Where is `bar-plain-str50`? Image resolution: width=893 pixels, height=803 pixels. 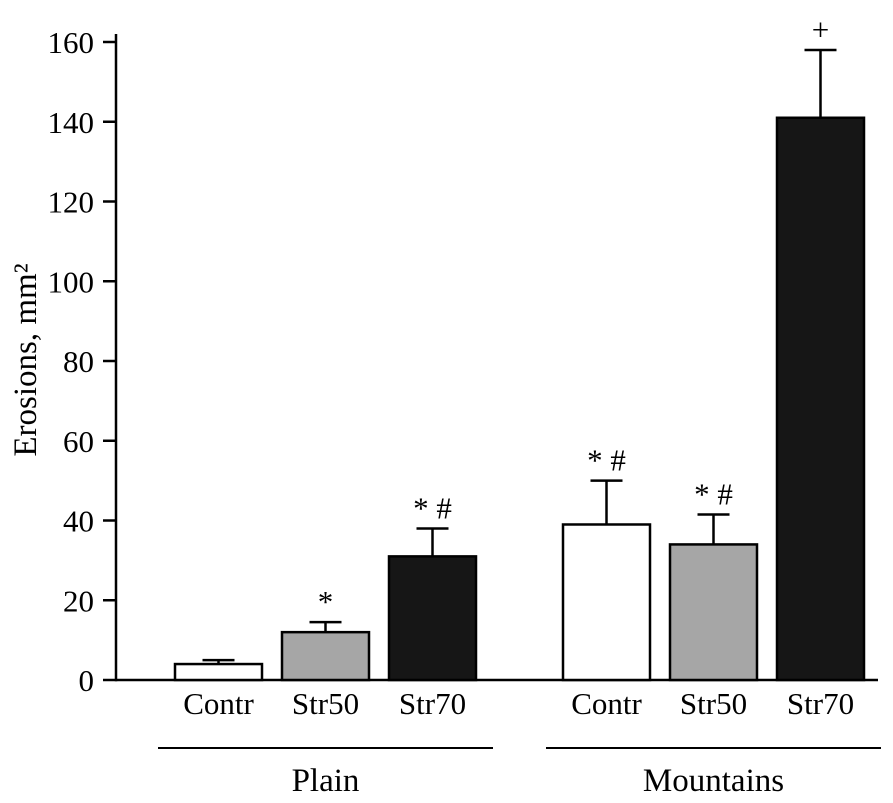 bar-plain-str50 is located at coordinates (325, 656).